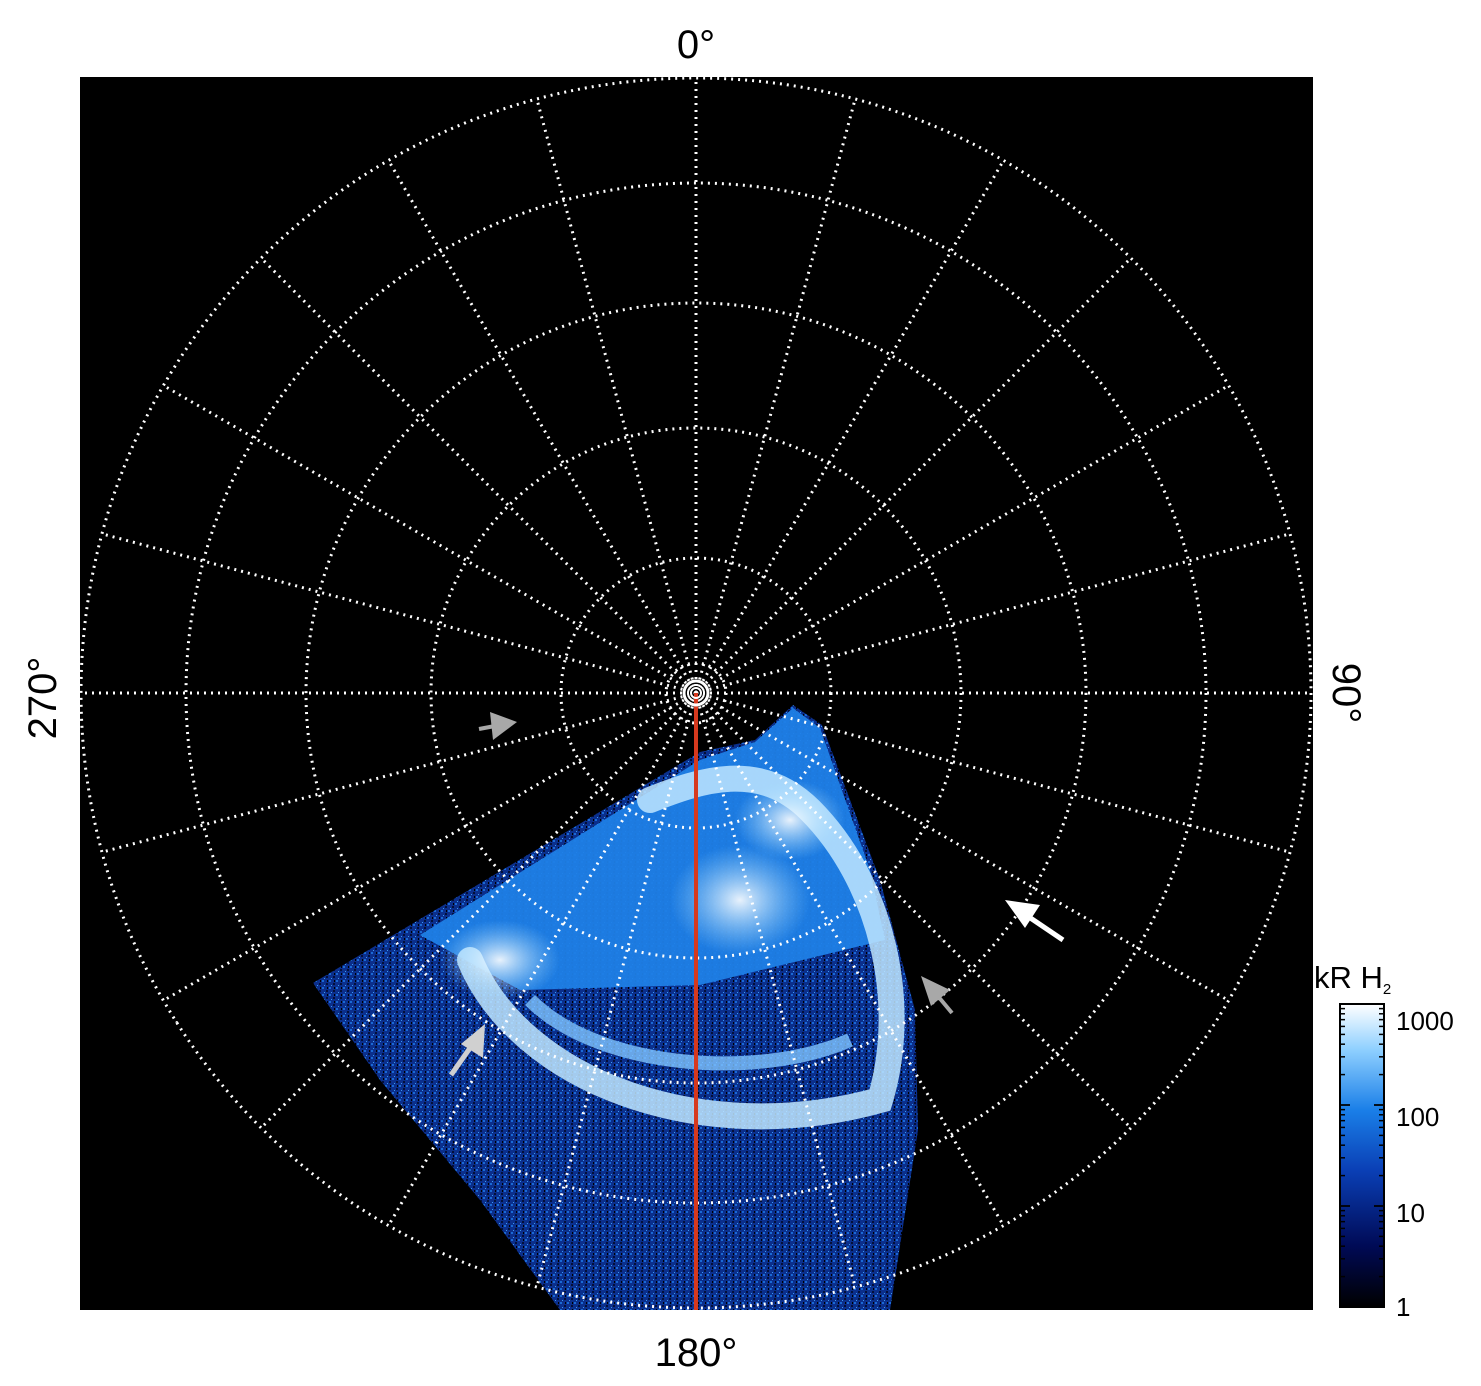 The height and width of the screenshot is (1386, 1481). What do you see at coordinates (1417, 1117) in the screenshot?
I see `colorbar-tick-100: 100` at bounding box center [1417, 1117].